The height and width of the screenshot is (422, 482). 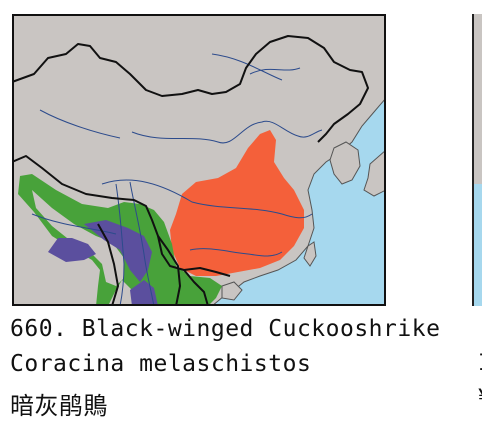 I want to click on river-brahmaputra, so click(x=74, y=224).